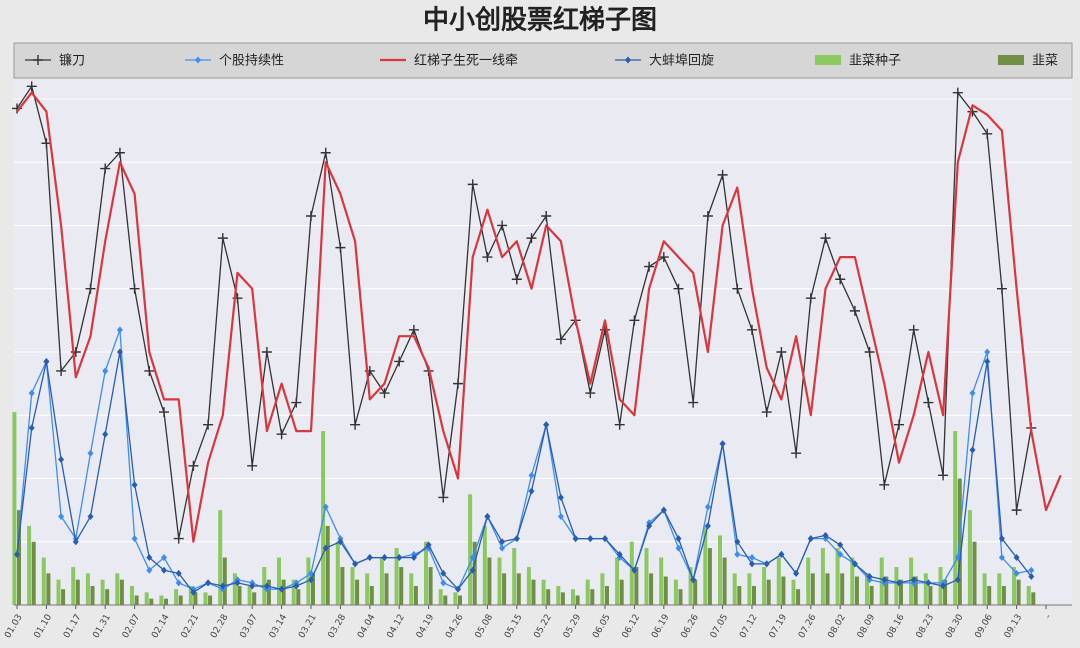 The width and height of the screenshot is (1080, 648). What do you see at coordinates (249, 626) in the screenshot?
I see `x-tick-label: 03.07` at bounding box center [249, 626].